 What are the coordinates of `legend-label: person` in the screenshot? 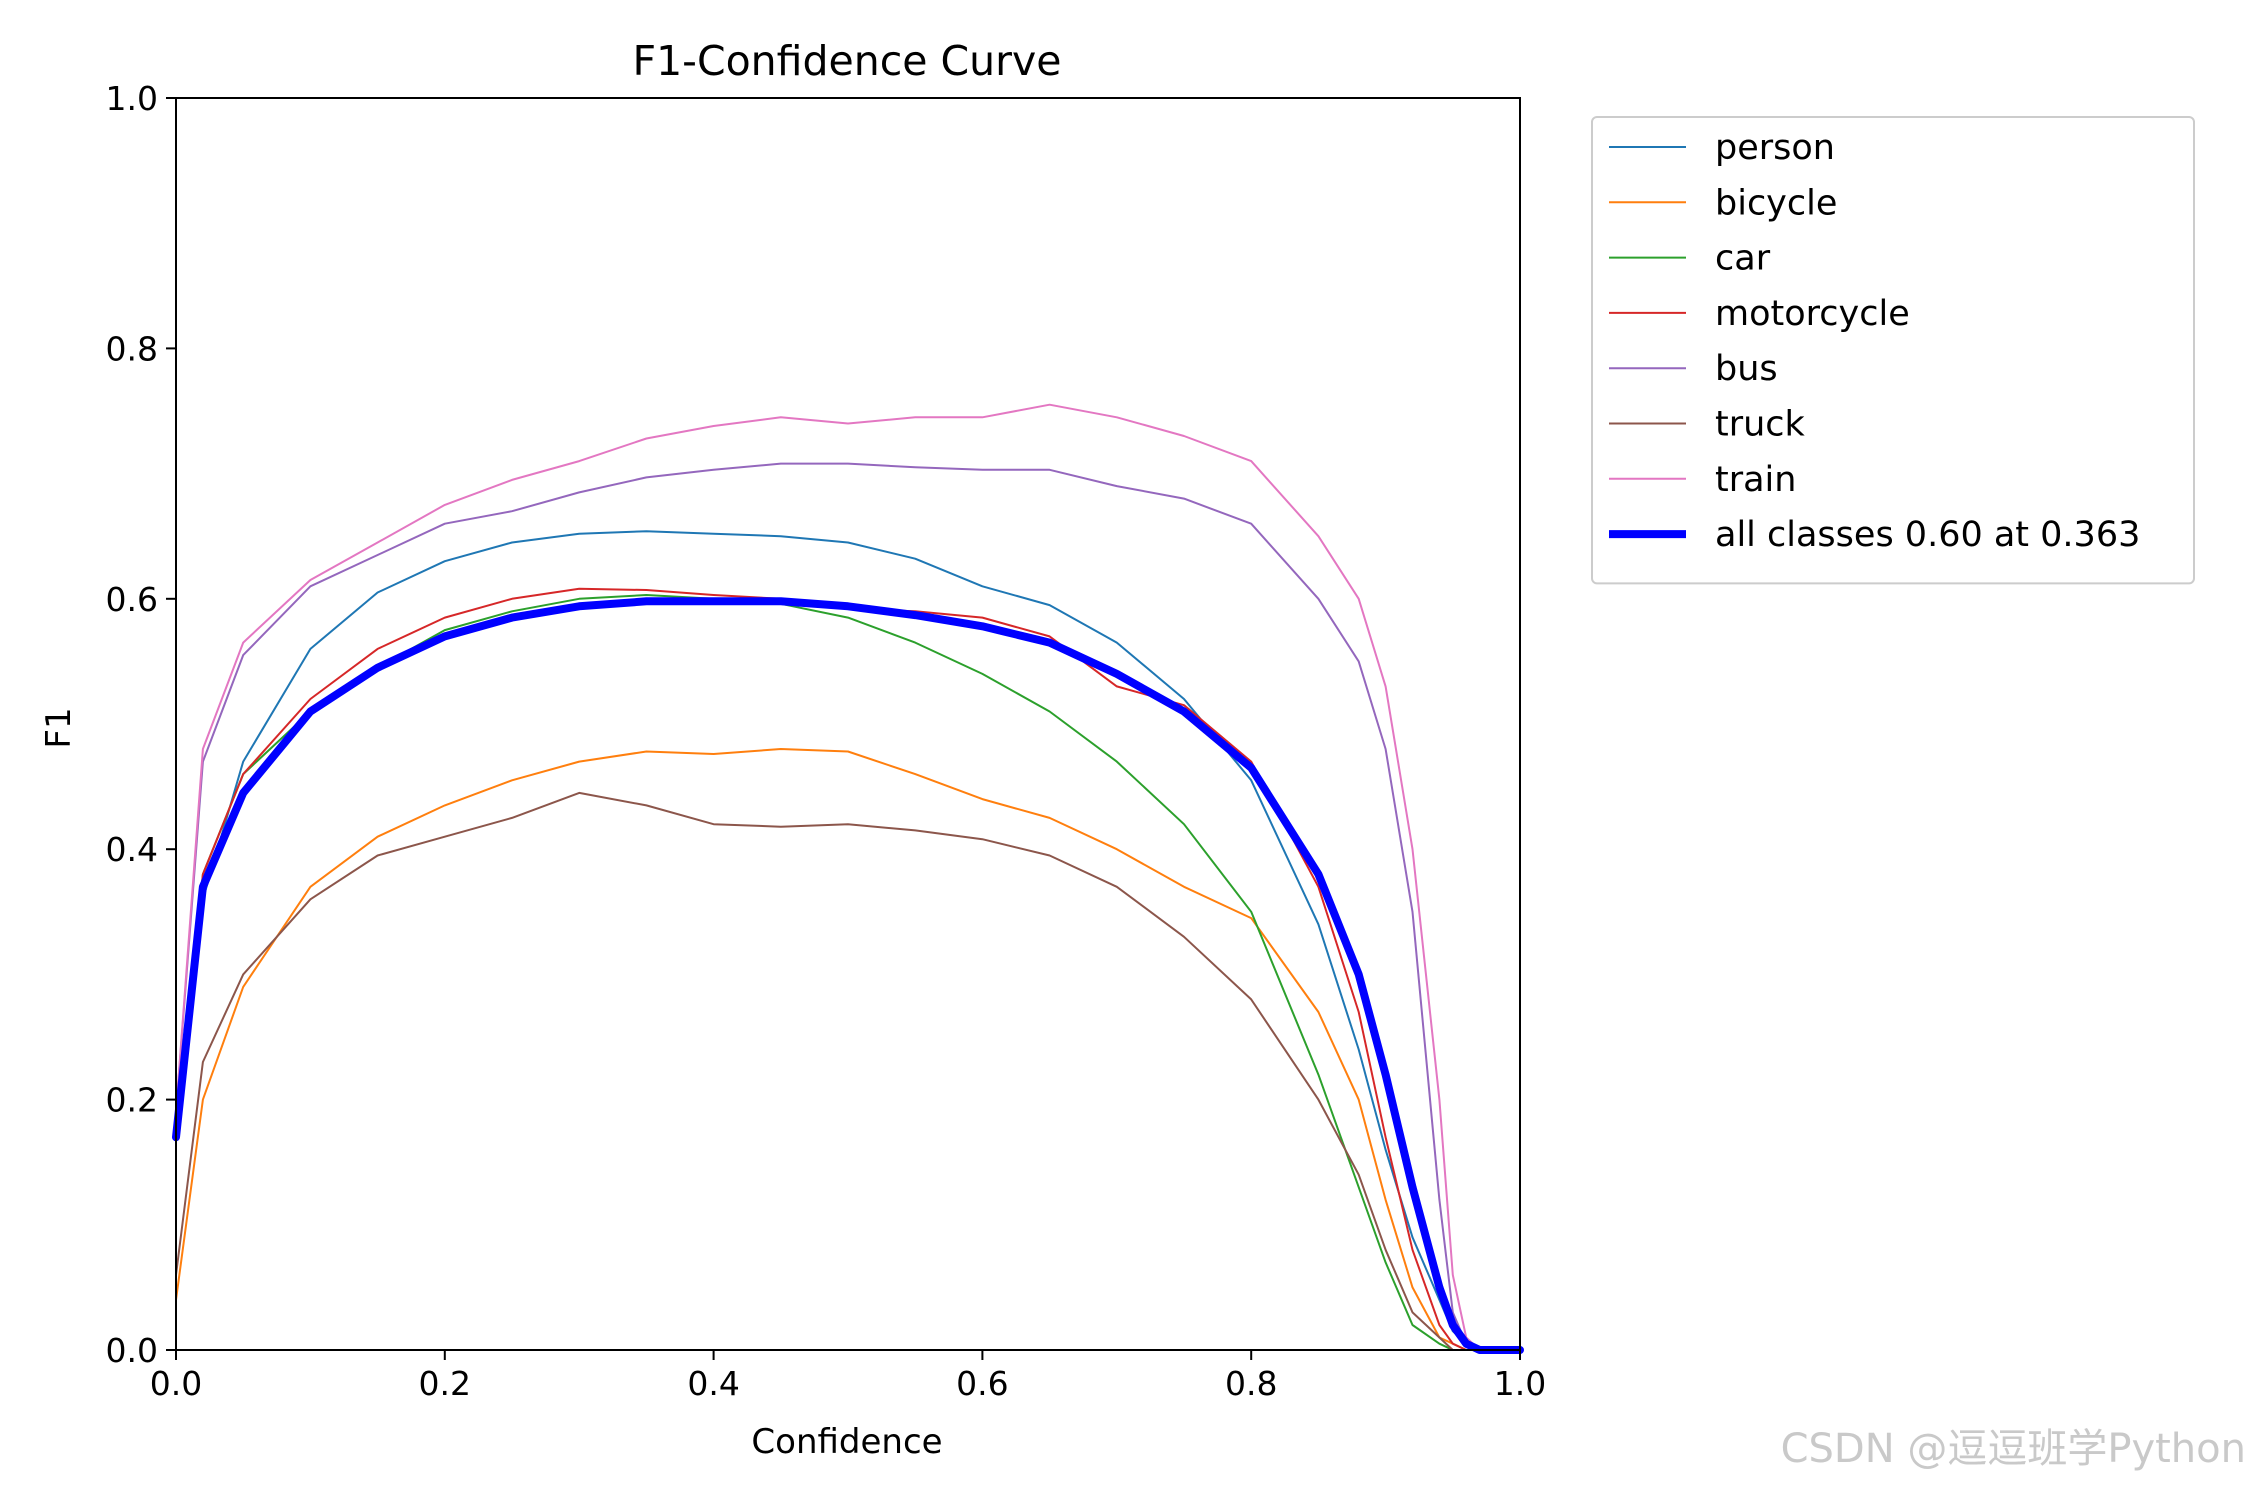 It's located at (1775, 148).